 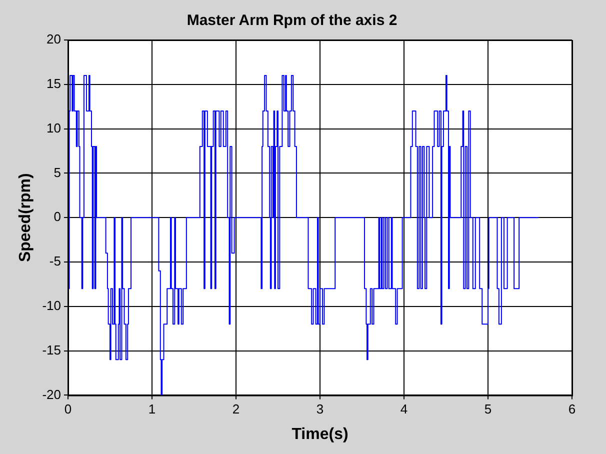 I want to click on x-tick-label: 2, so click(x=236, y=409).